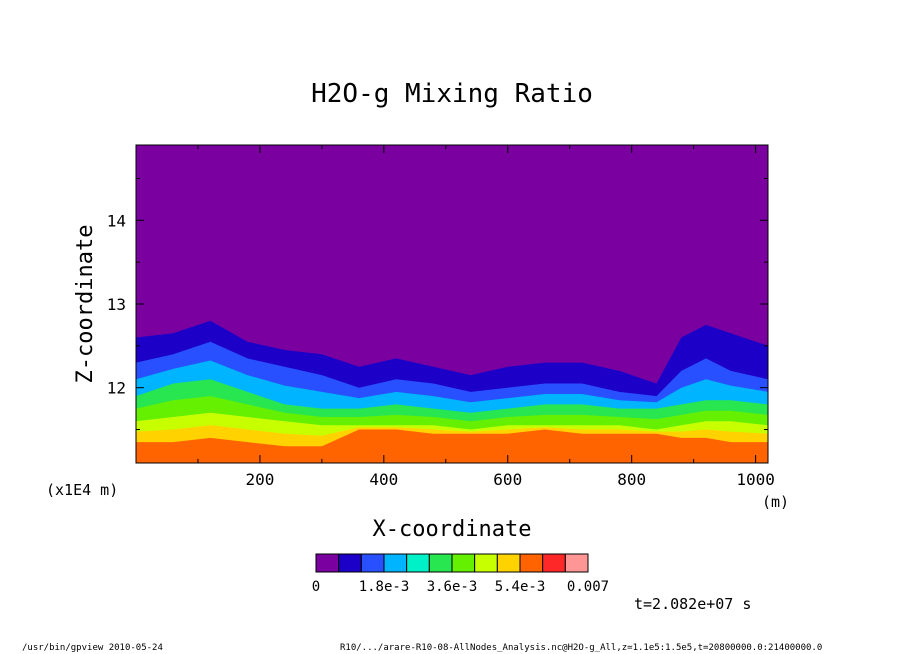  I want to click on colorbar-tick-label: 3.6e-3, so click(452, 587).